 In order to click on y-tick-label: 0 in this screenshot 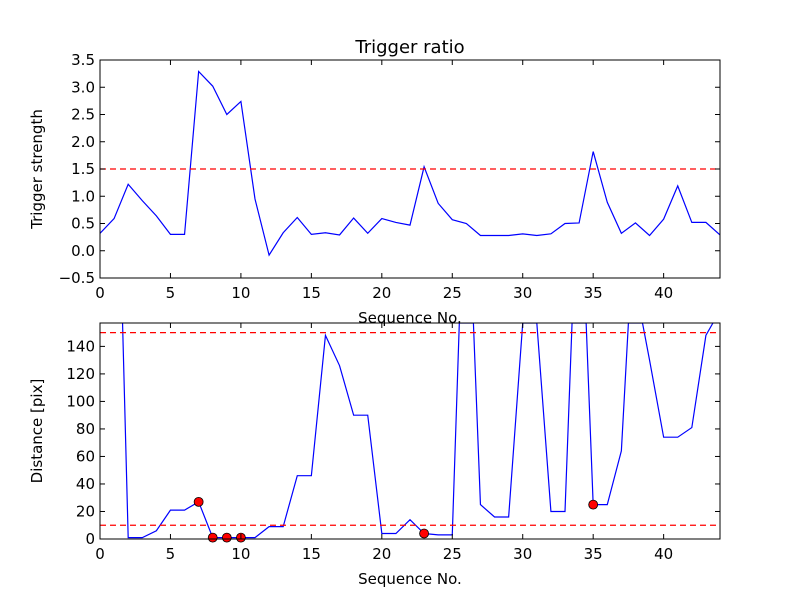, I will do `click(90, 539)`.